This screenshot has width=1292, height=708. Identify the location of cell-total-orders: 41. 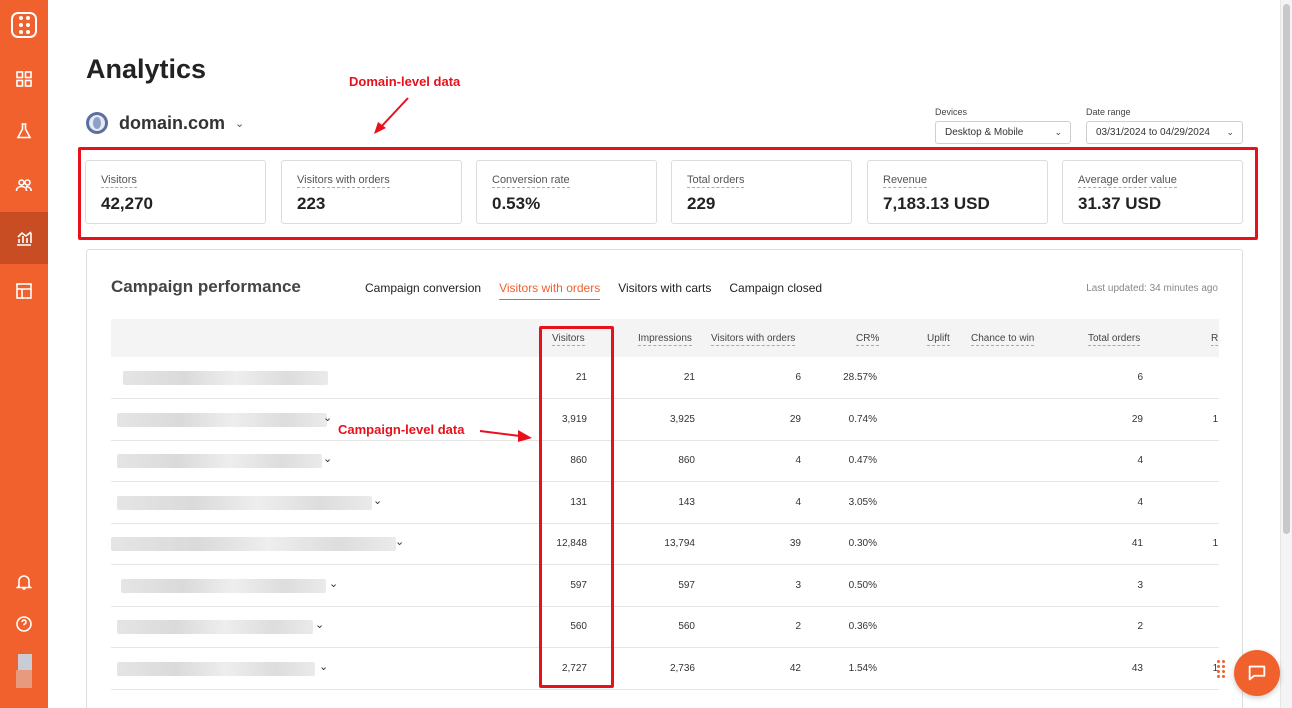
(1137, 543).